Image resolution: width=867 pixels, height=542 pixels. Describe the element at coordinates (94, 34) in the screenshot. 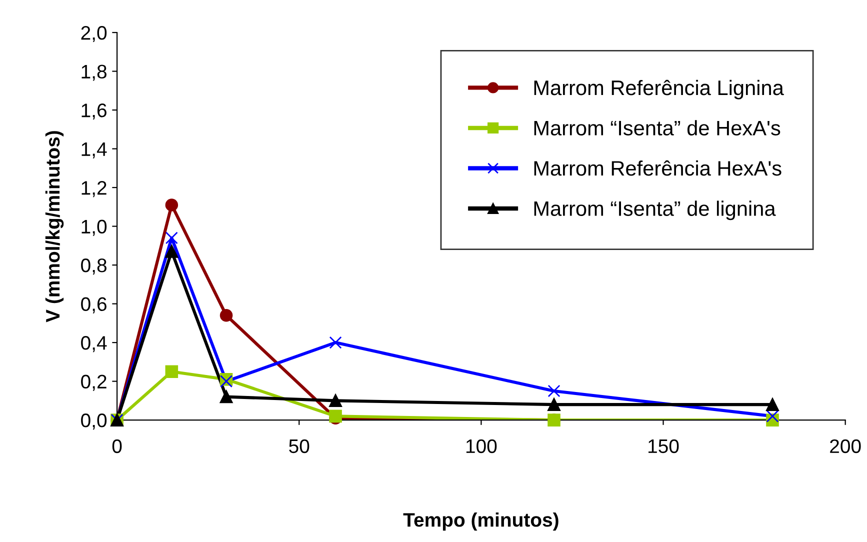

I see `y-tick-label: 2,0` at that location.